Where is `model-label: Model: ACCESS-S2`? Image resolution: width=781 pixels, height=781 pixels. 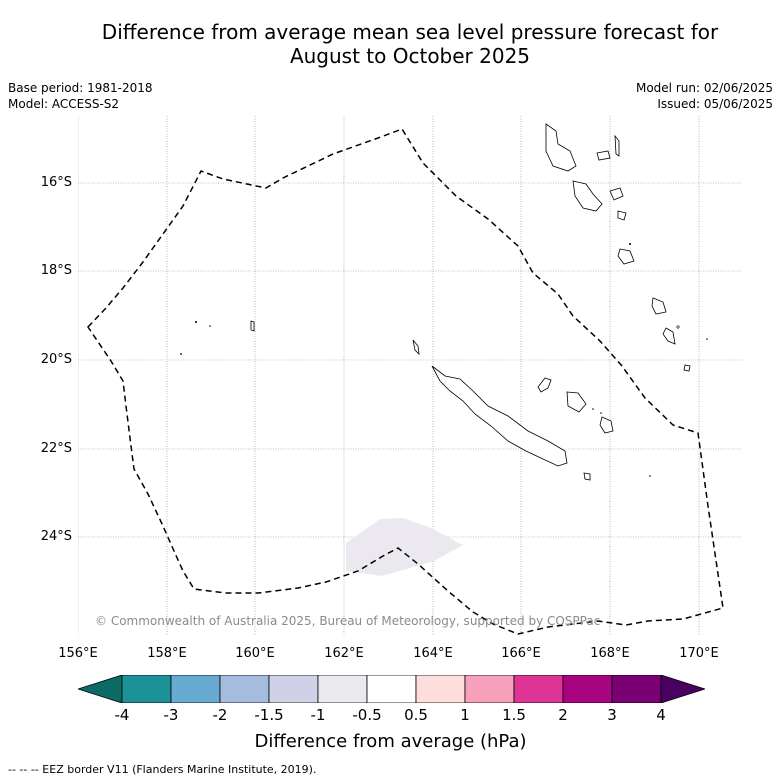
model-label: Model: ACCESS-S2 is located at coordinates (64, 104).